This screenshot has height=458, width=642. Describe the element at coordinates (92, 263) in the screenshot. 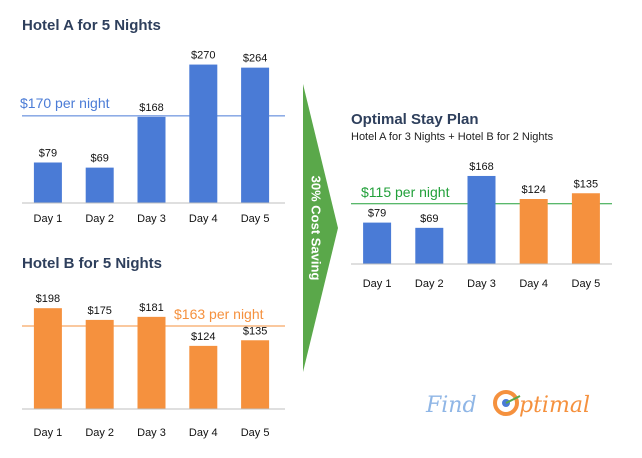

I see `chart-title: Hotel B for 5 Nights` at that location.